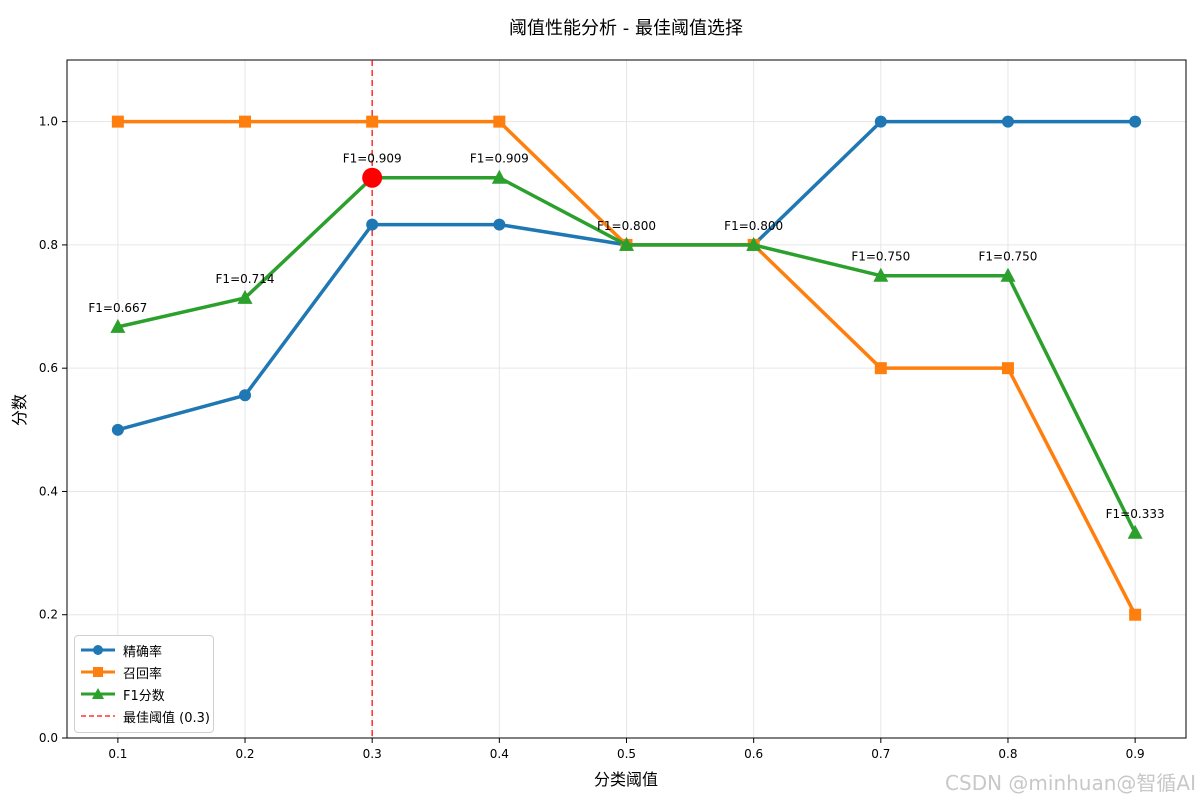 The image size is (1200, 800). What do you see at coordinates (48, 615) in the screenshot?
I see `y-tick-label: 0.2` at bounding box center [48, 615].